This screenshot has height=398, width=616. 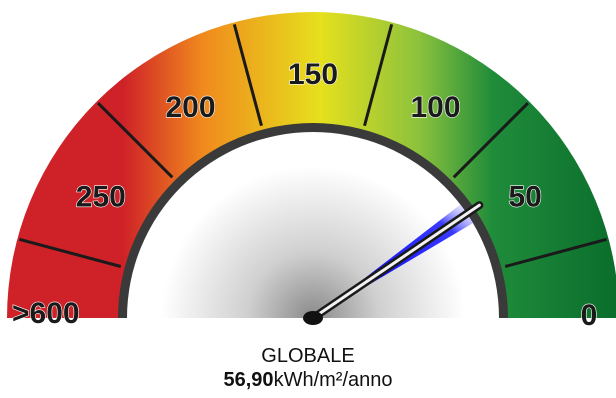 I want to click on tick-label-100: 100, so click(x=435, y=107).